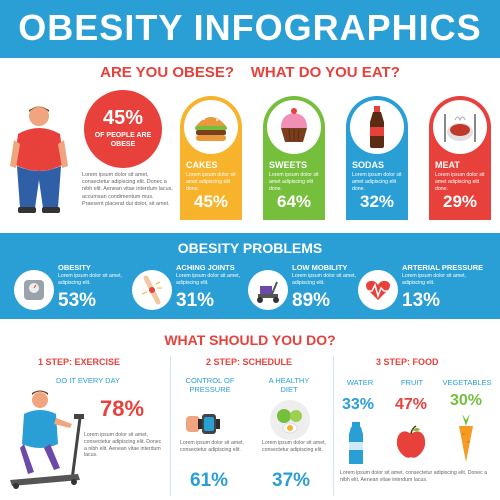 The image size is (500, 500). What do you see at coordinates (211, 128) in the screenshot?
I see `burger-icon` at bounding box center [211, 128].